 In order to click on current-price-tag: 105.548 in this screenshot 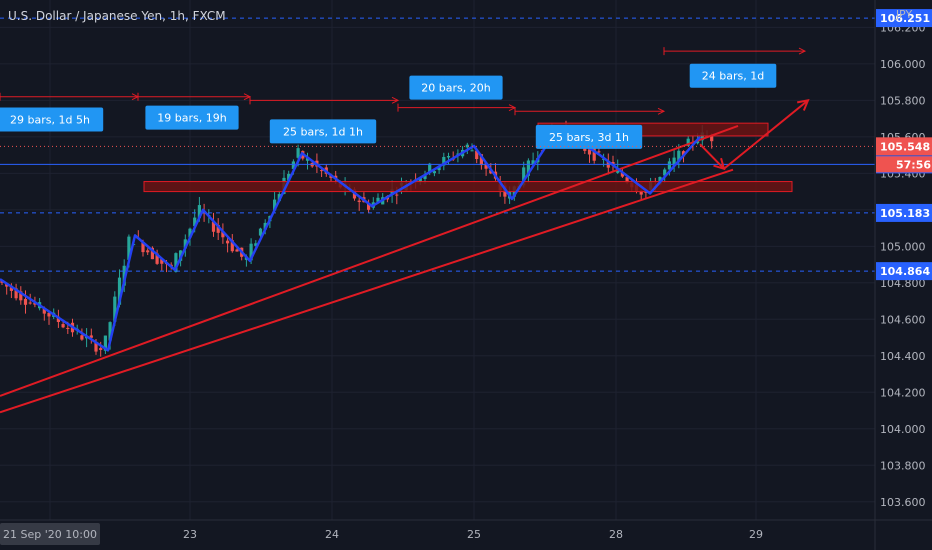, I will do `click(905, 146)`.